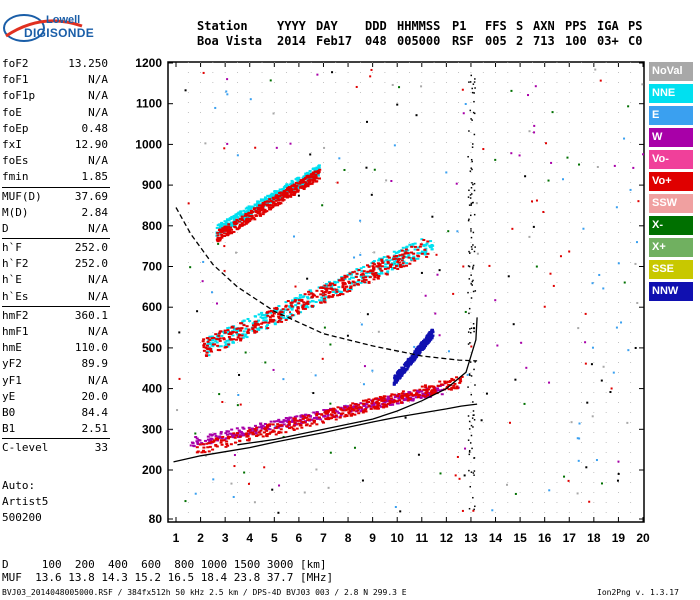  I want to click on logo-line2: DIGISONDE, so click(59, 33).